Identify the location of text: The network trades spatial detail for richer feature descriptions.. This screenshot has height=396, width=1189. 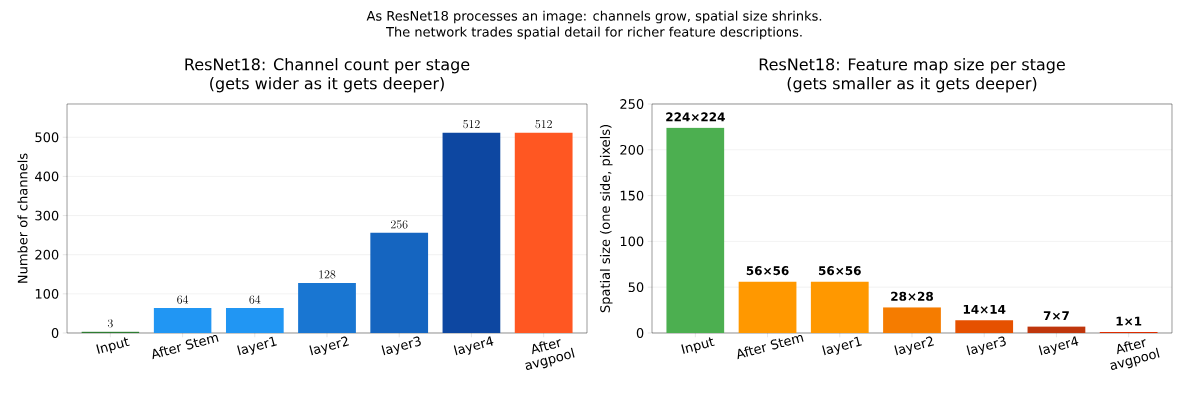
(594, 33).